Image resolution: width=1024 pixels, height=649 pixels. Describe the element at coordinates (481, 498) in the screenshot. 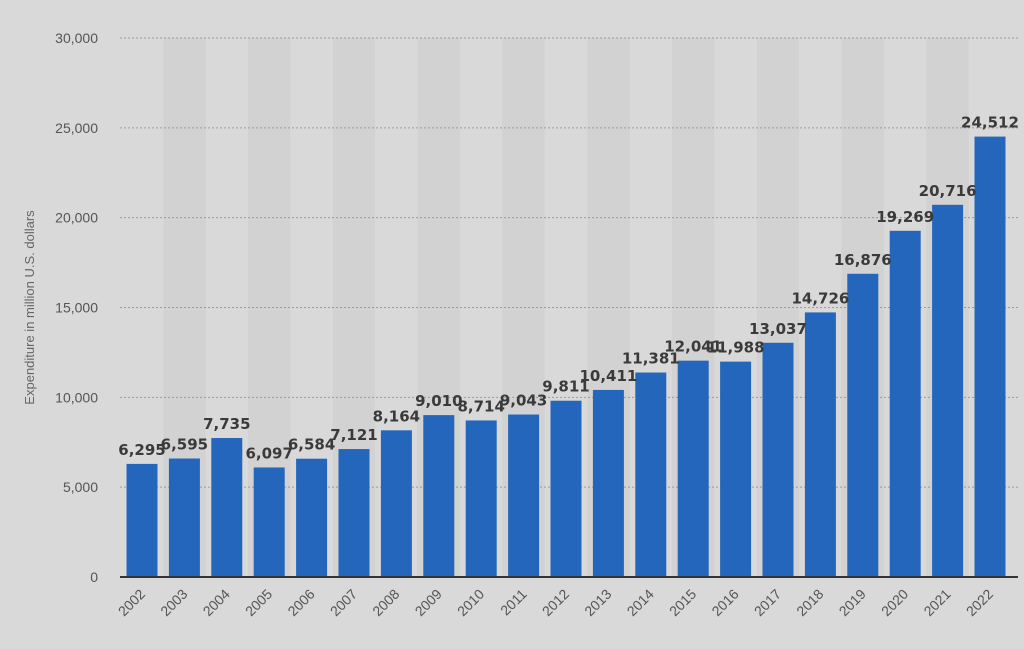

I see `bar-2010` at that location.